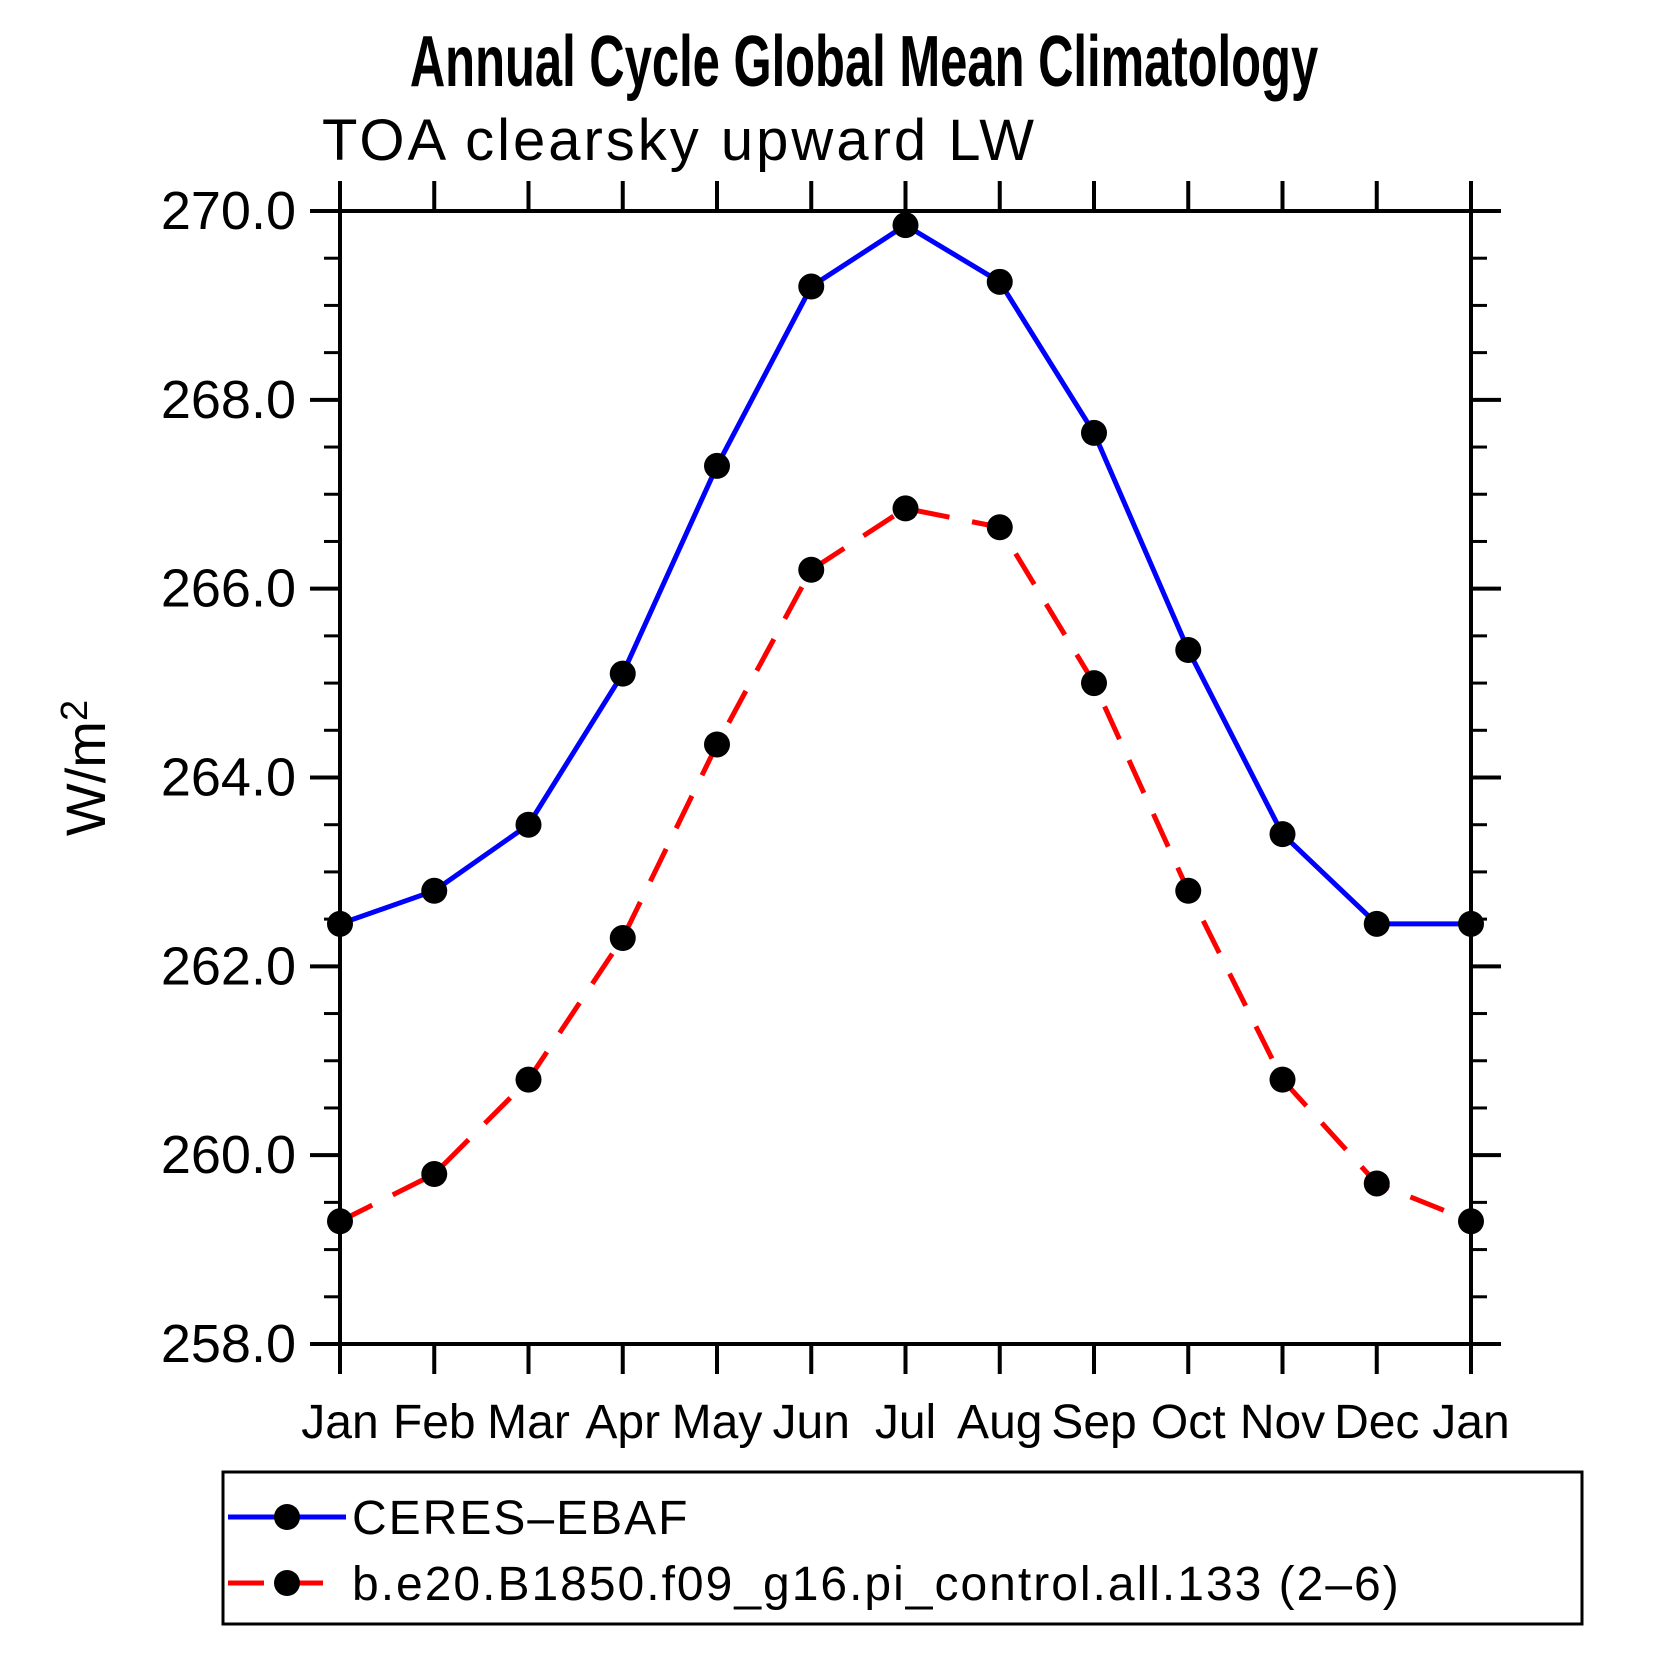 The image size is (1663, 1668). Describe the element at coordinates (228, 778) in the screenshot. I see `y-tick-label: 264.0` at that location.